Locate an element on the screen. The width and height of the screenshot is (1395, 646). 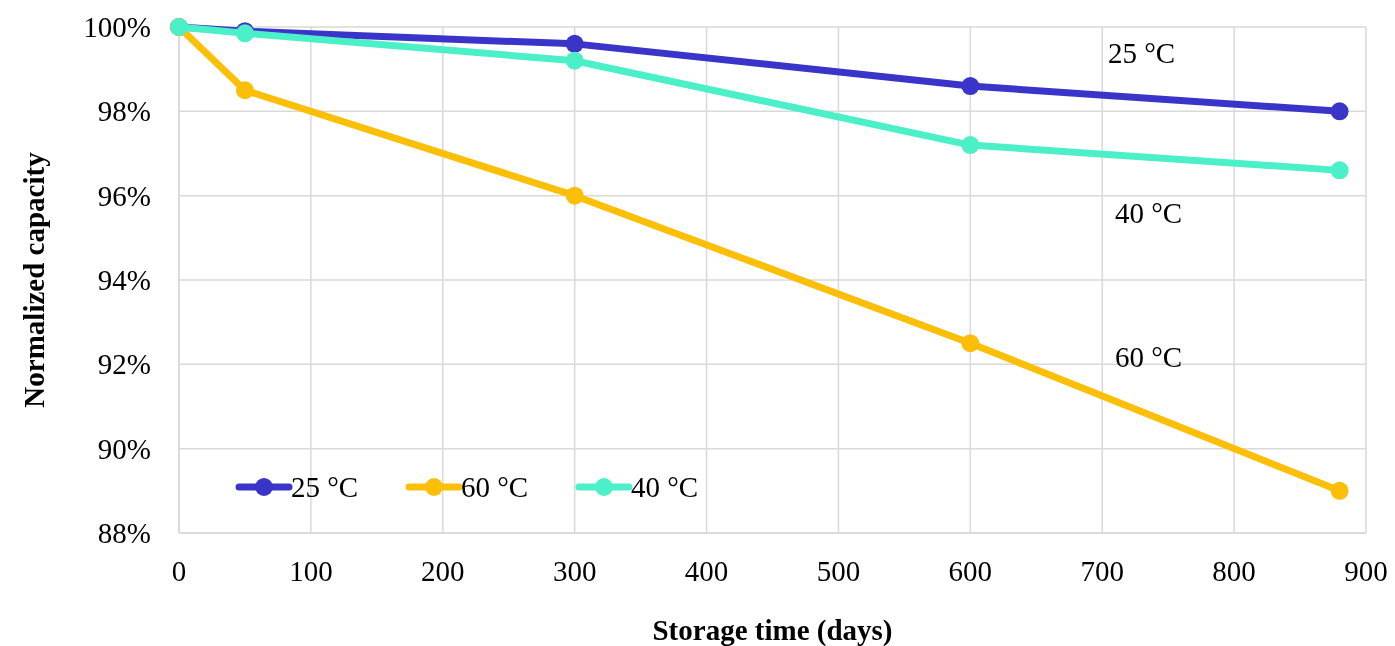
y-tick-label: 100% is located at coordinates (117, 27).